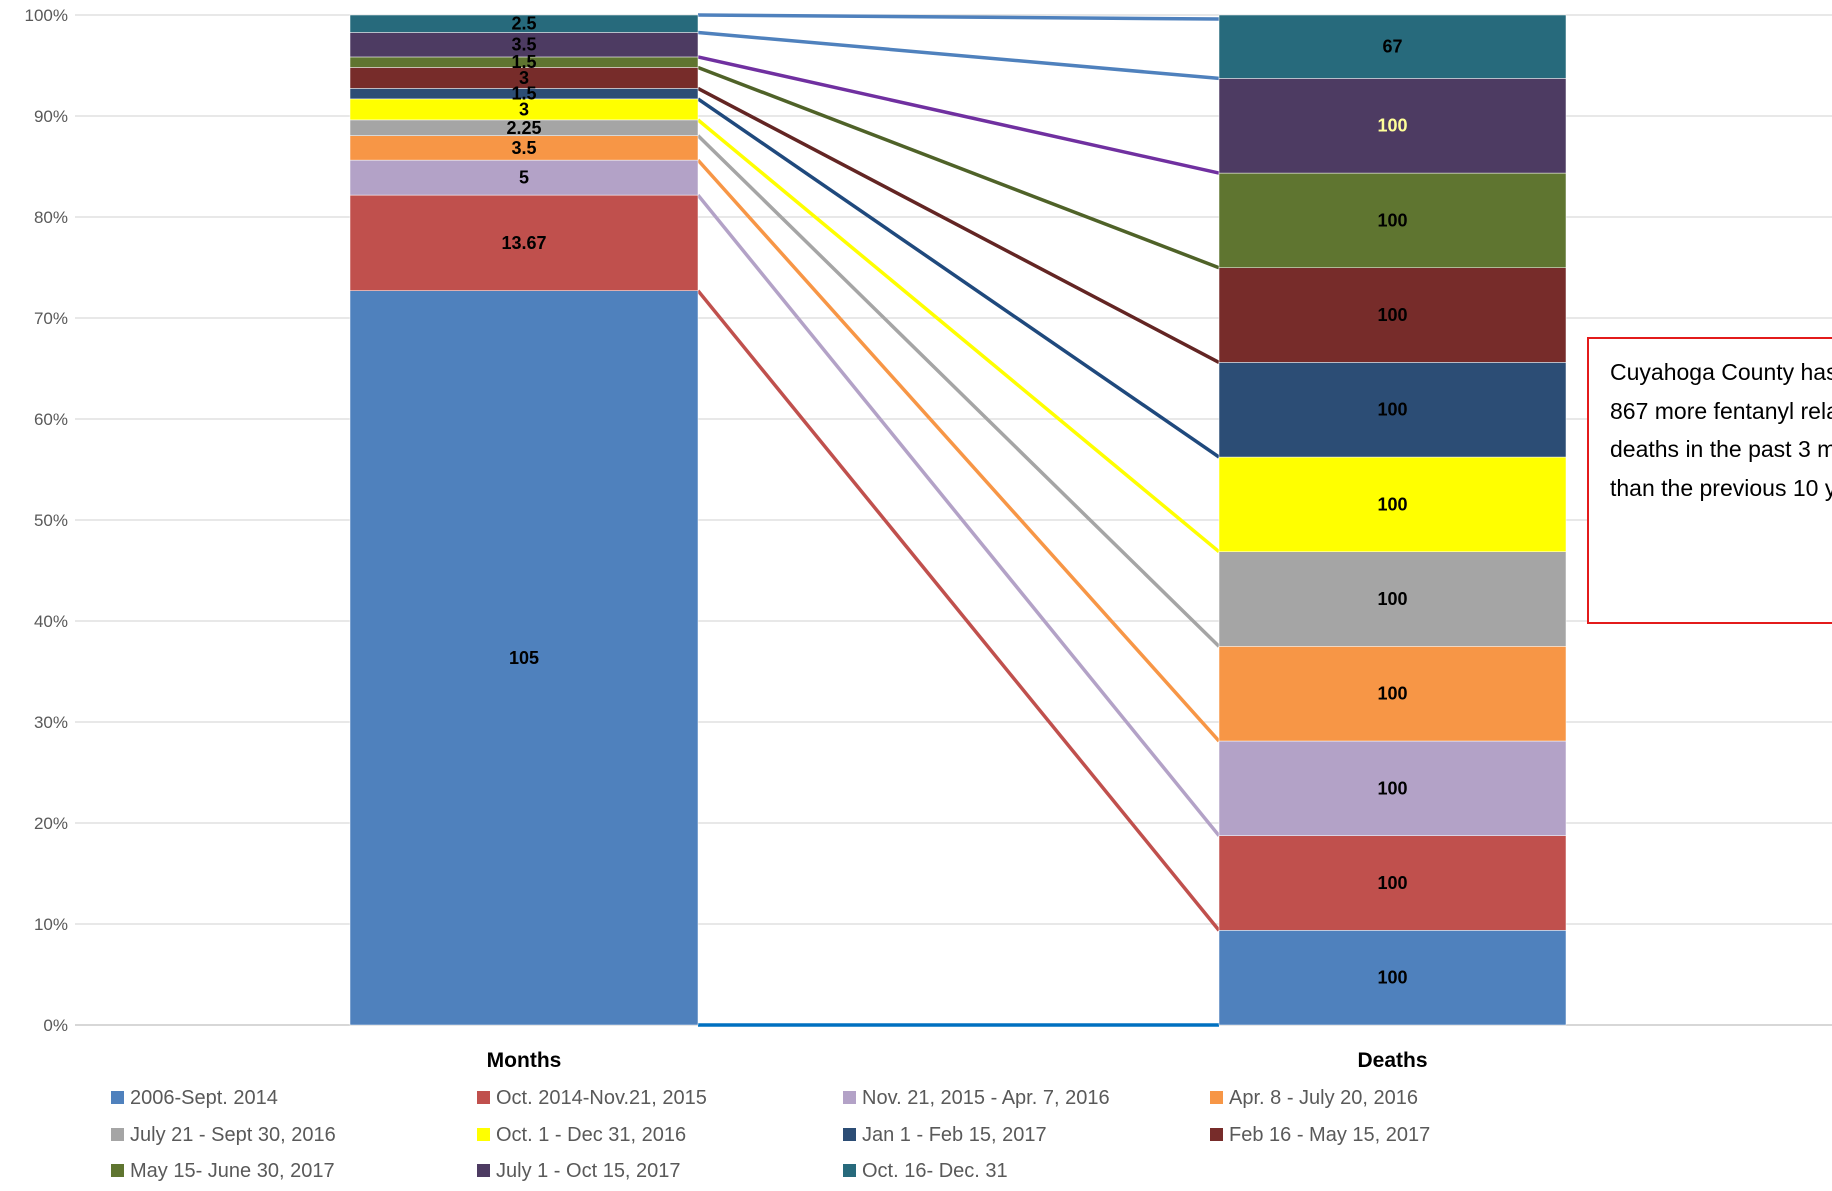 Image resolution: width=1832 pixels, height=1191 pixels. What do you see at coordinates (601, 1098) in the screenshot?
I see `legend-entry-label: Oct. 2014-Nov.21, 2015` at bounding box center [601, 1098].